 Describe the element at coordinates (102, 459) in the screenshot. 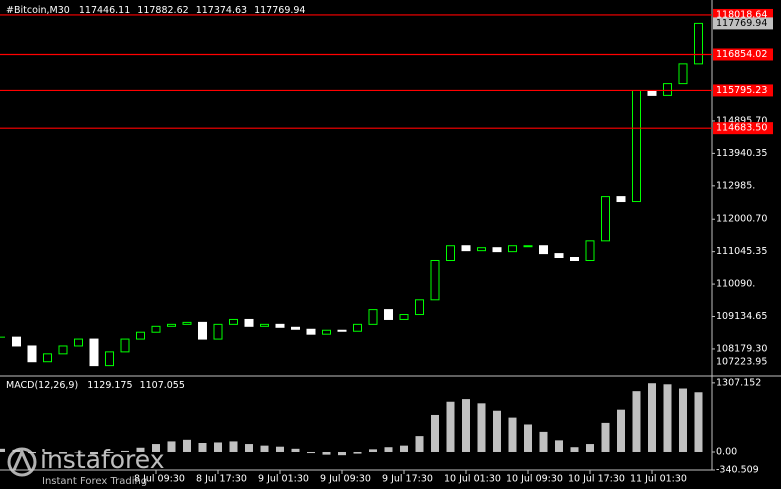

I see `brand-name: instaforex` at that location.